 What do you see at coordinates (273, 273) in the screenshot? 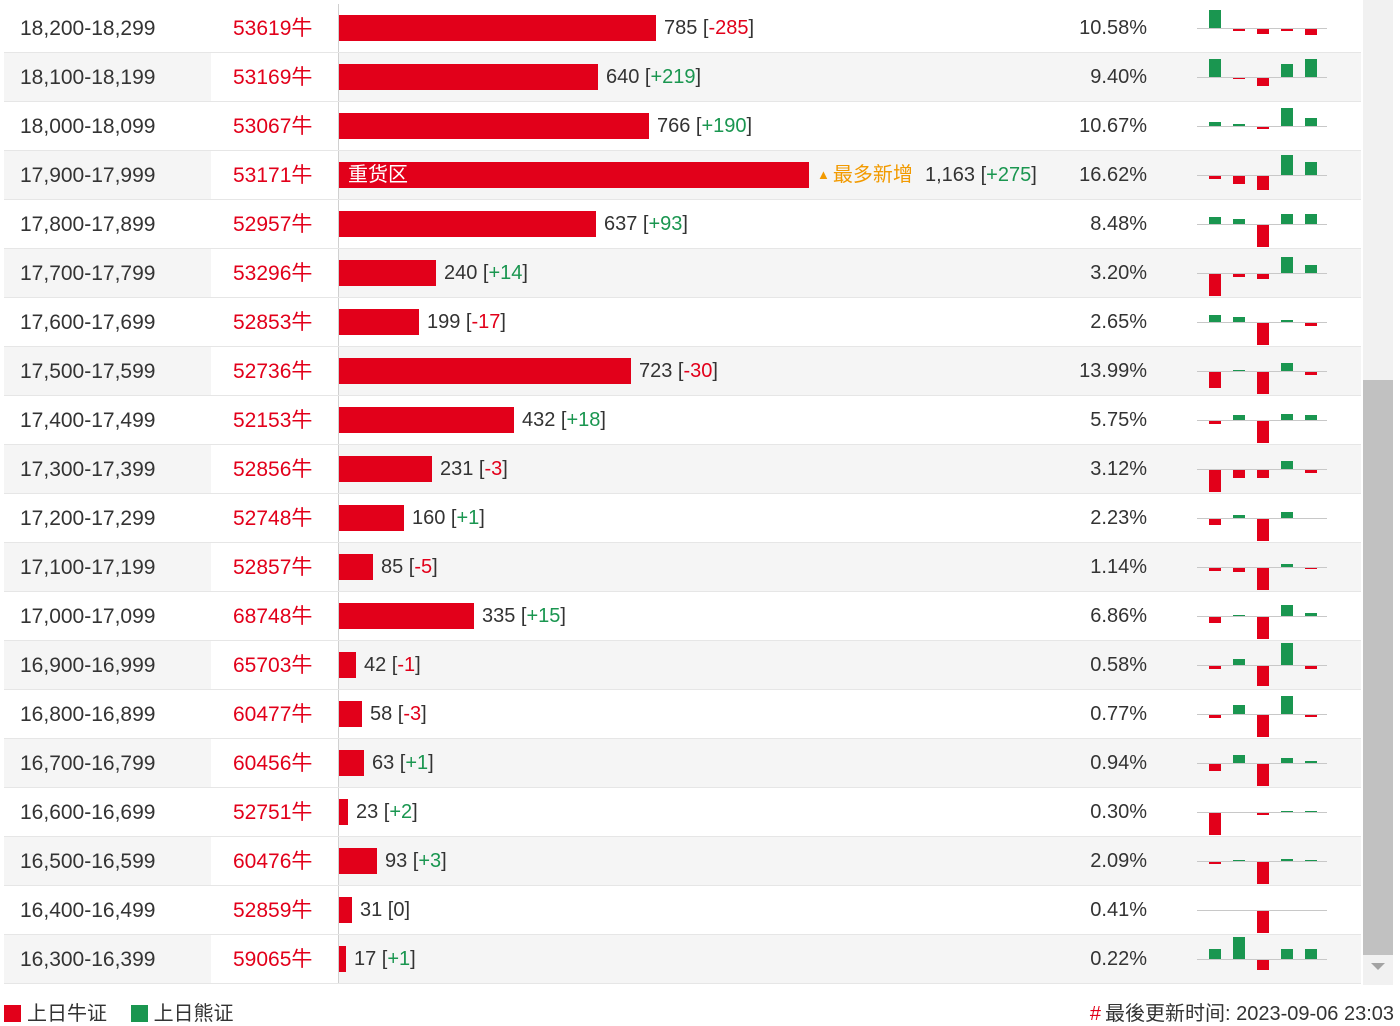
I see `cbbc-code-link: 53296牛` at bounding box center [273, 273].